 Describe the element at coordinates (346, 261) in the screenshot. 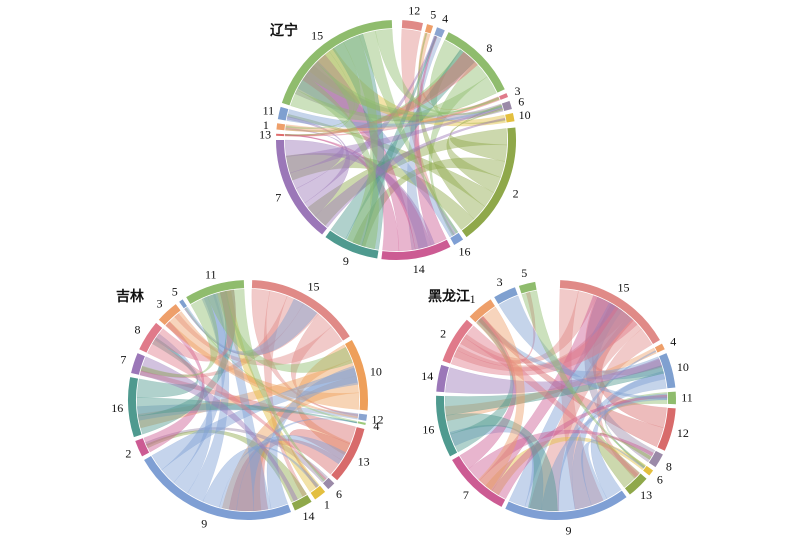

I see `chord-segment-label: 9` at that location.